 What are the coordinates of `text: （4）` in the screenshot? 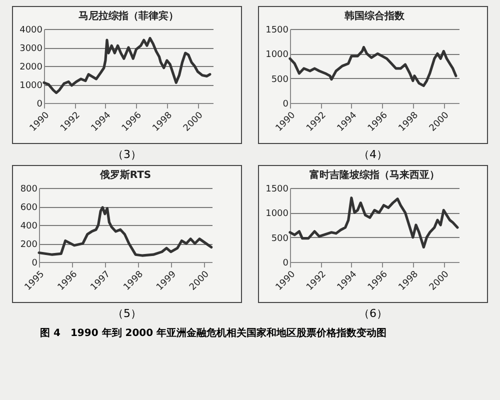 It's located at (373, 154).